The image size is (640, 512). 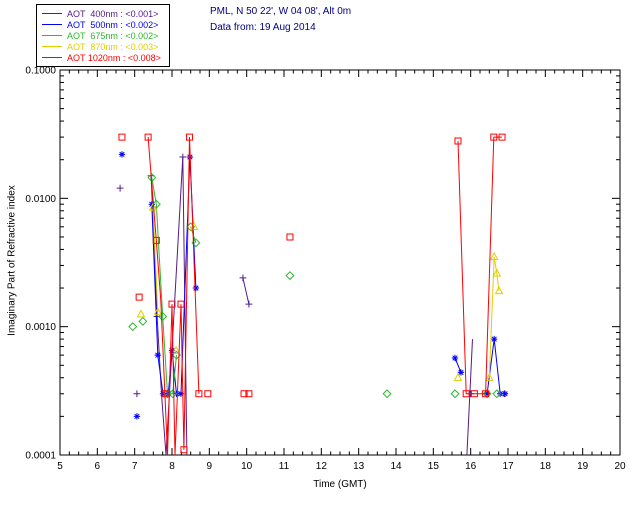 I want to click on legend-item-aot-400nm: AOT 400nm : <0.001>, so click(x=101, y=13).